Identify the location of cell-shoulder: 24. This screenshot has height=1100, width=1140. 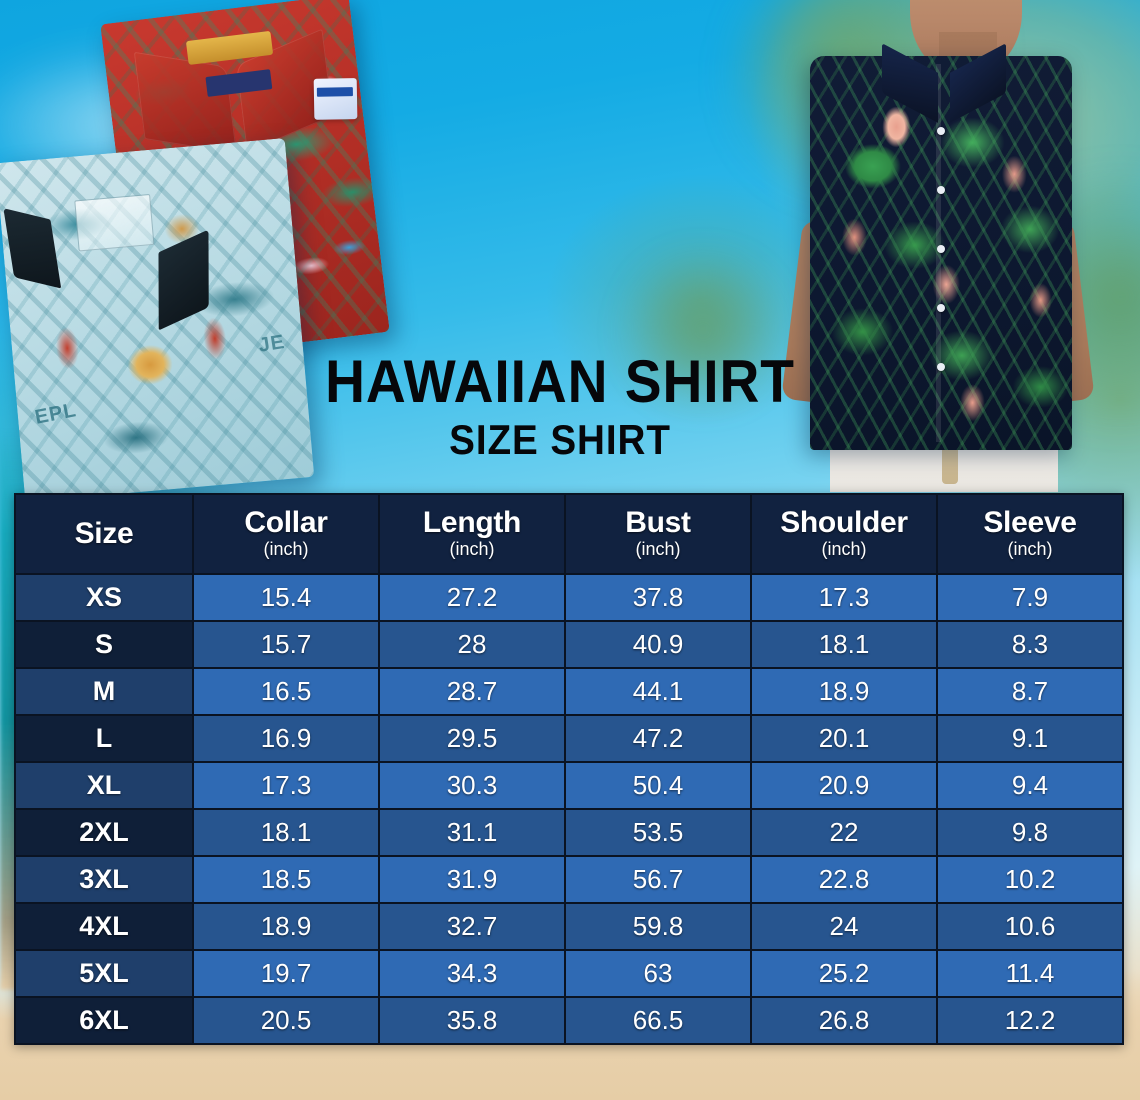
(844, 926).